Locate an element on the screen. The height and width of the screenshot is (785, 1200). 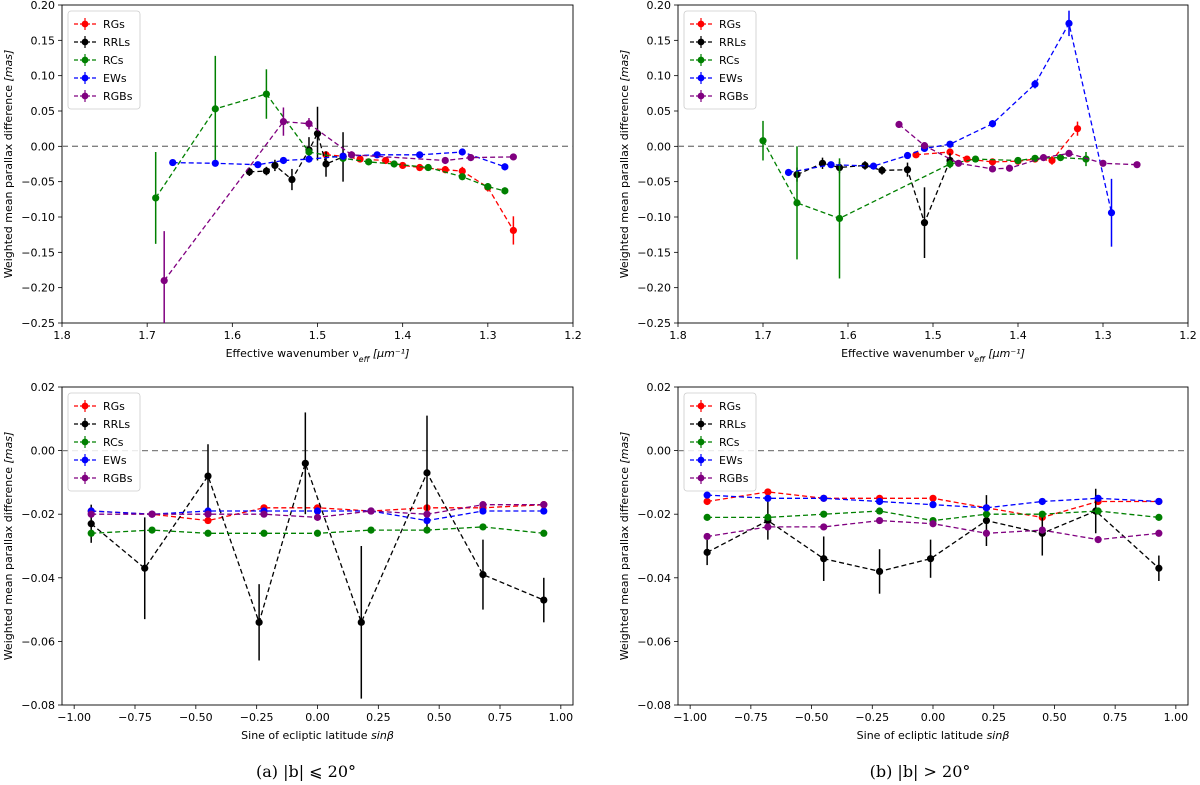
series-EWs is located at coordinates (950, 128).